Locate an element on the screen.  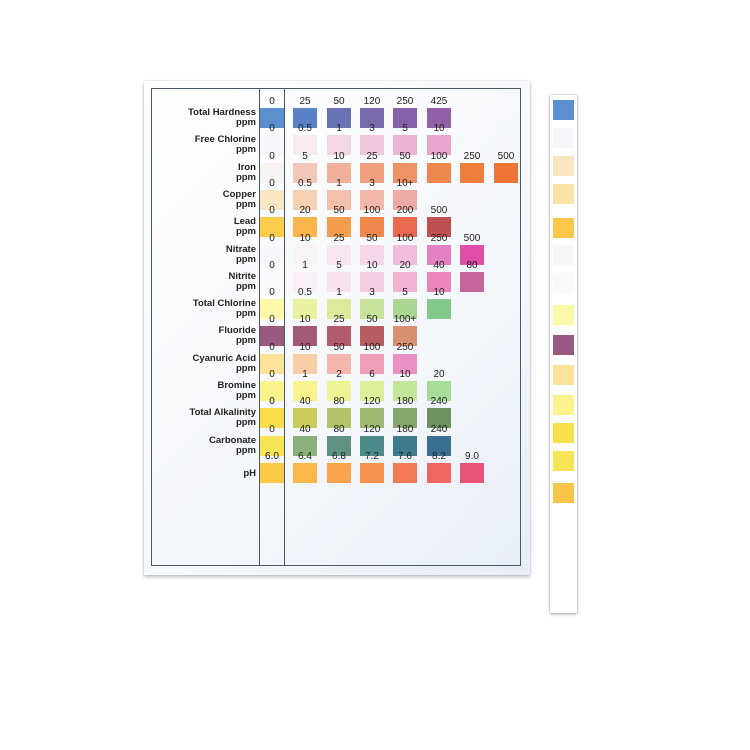
parameter-name: Free Chlorine is located at coordinates (225, 139).